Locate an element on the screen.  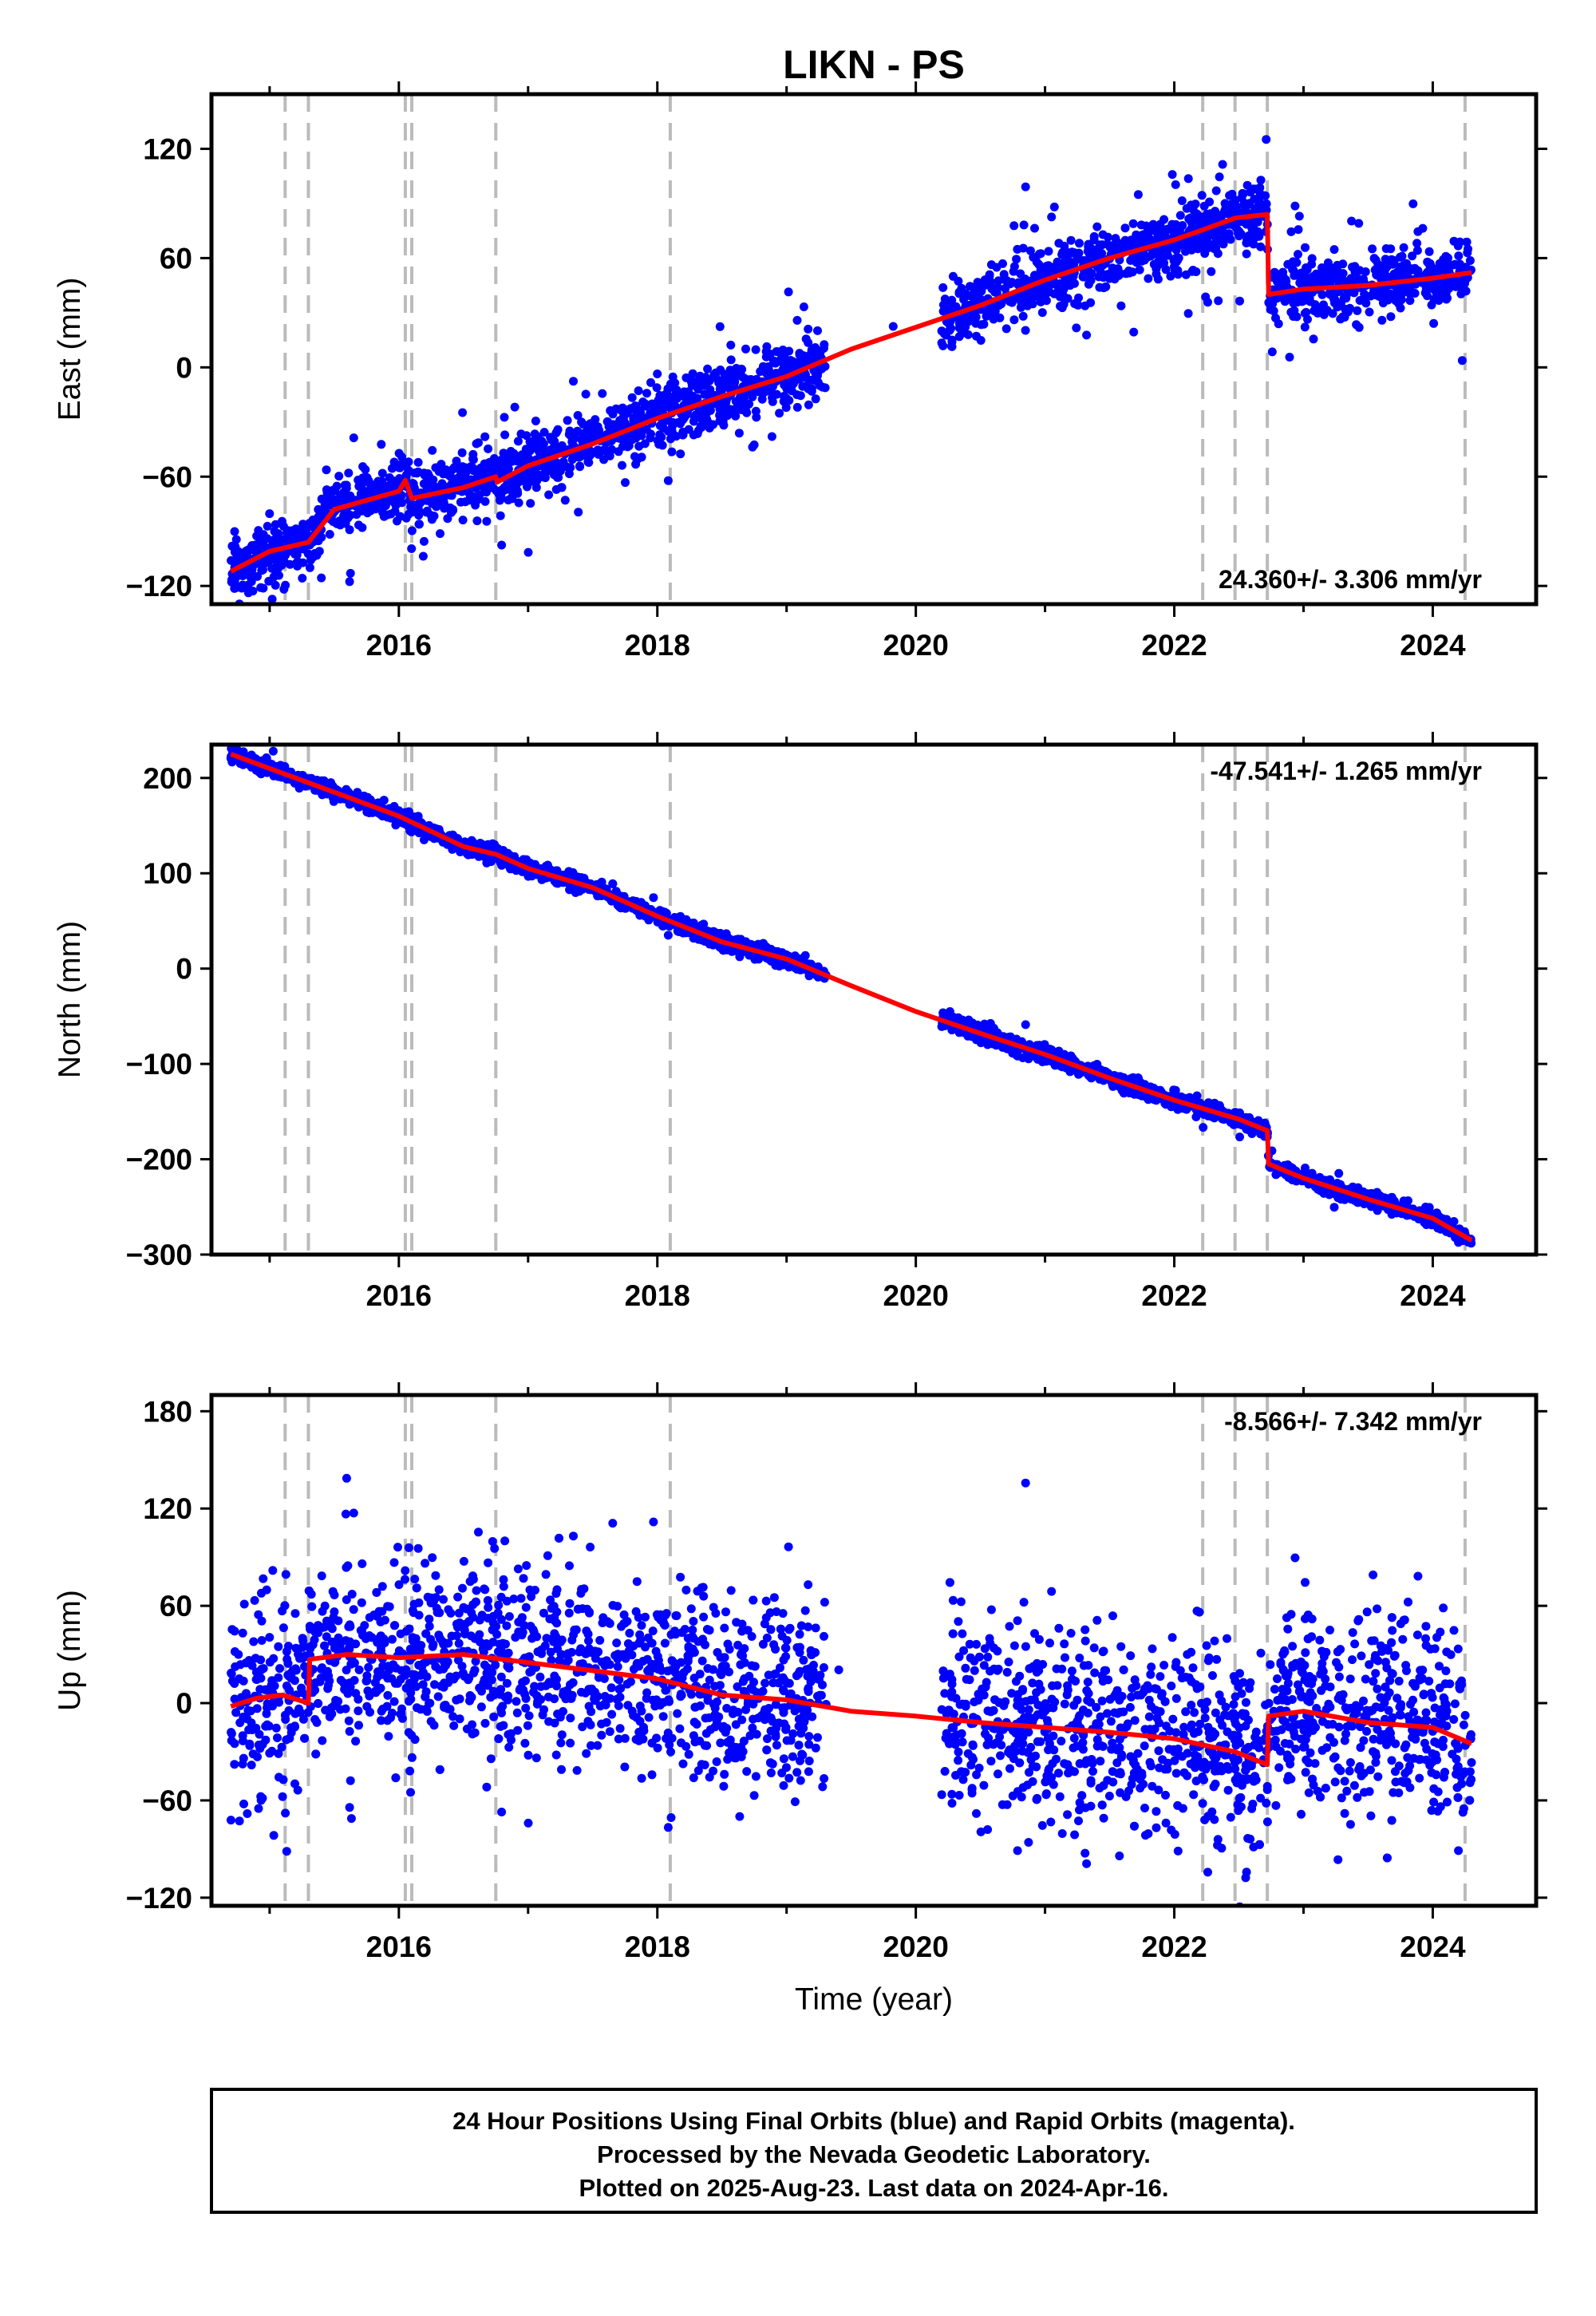
y-tick-label: −120 is located at coordinates (159, 586).